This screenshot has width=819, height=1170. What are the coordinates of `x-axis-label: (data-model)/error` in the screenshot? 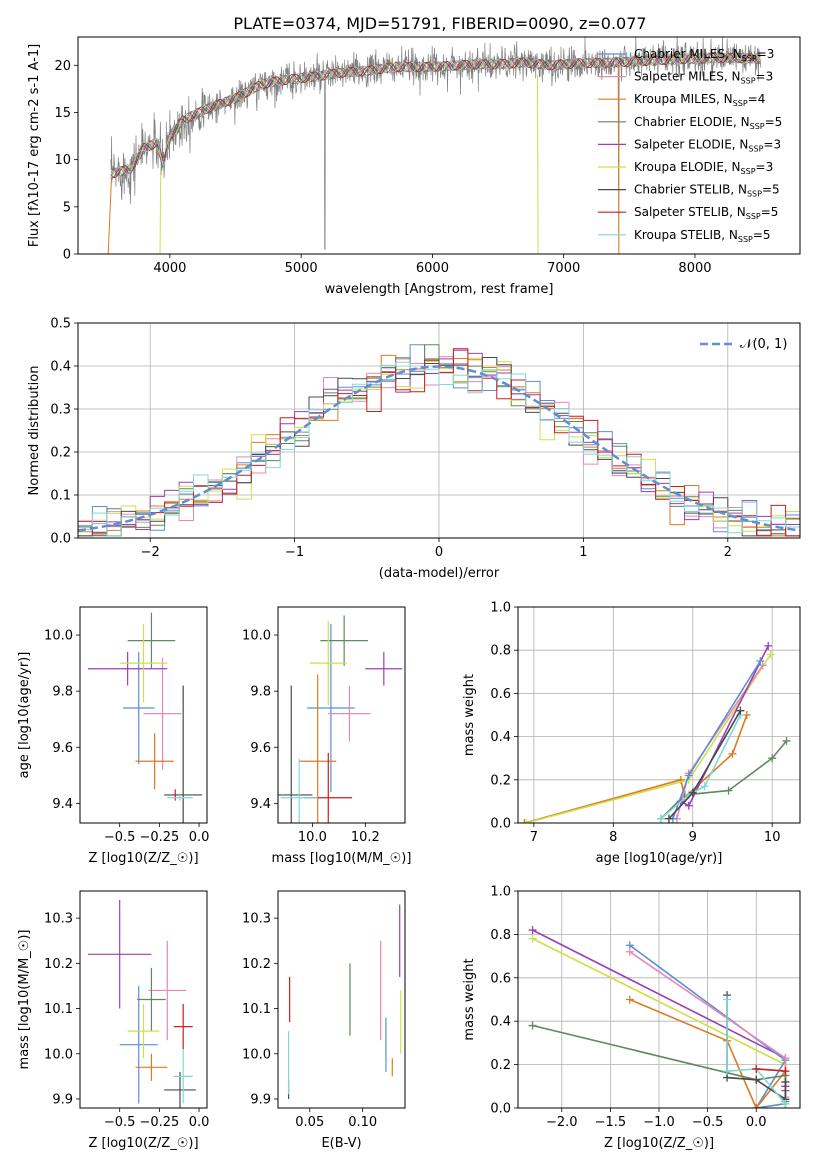 It's located at (439, 573).